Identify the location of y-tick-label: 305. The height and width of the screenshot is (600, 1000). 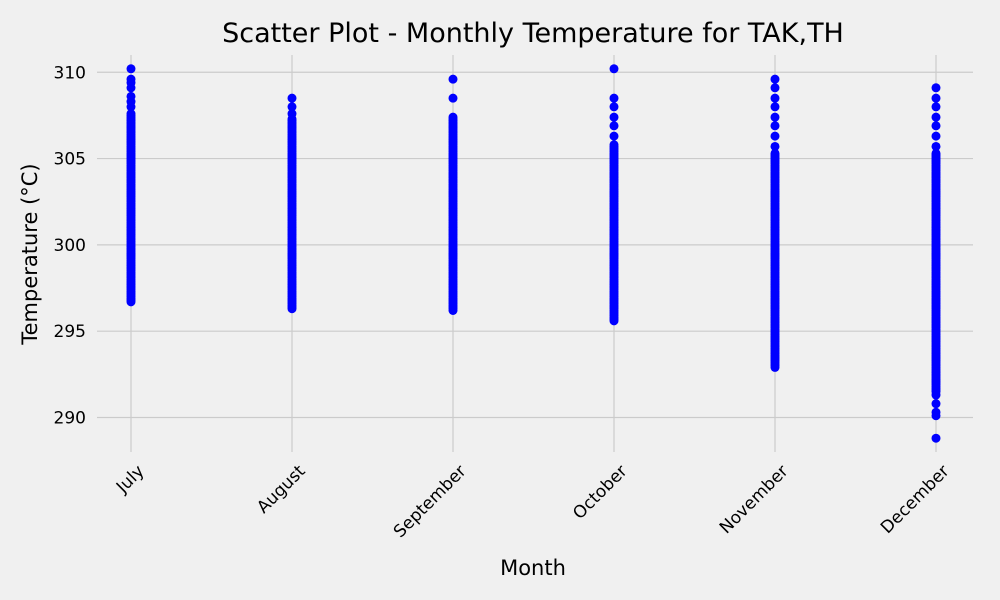
(70, 160).